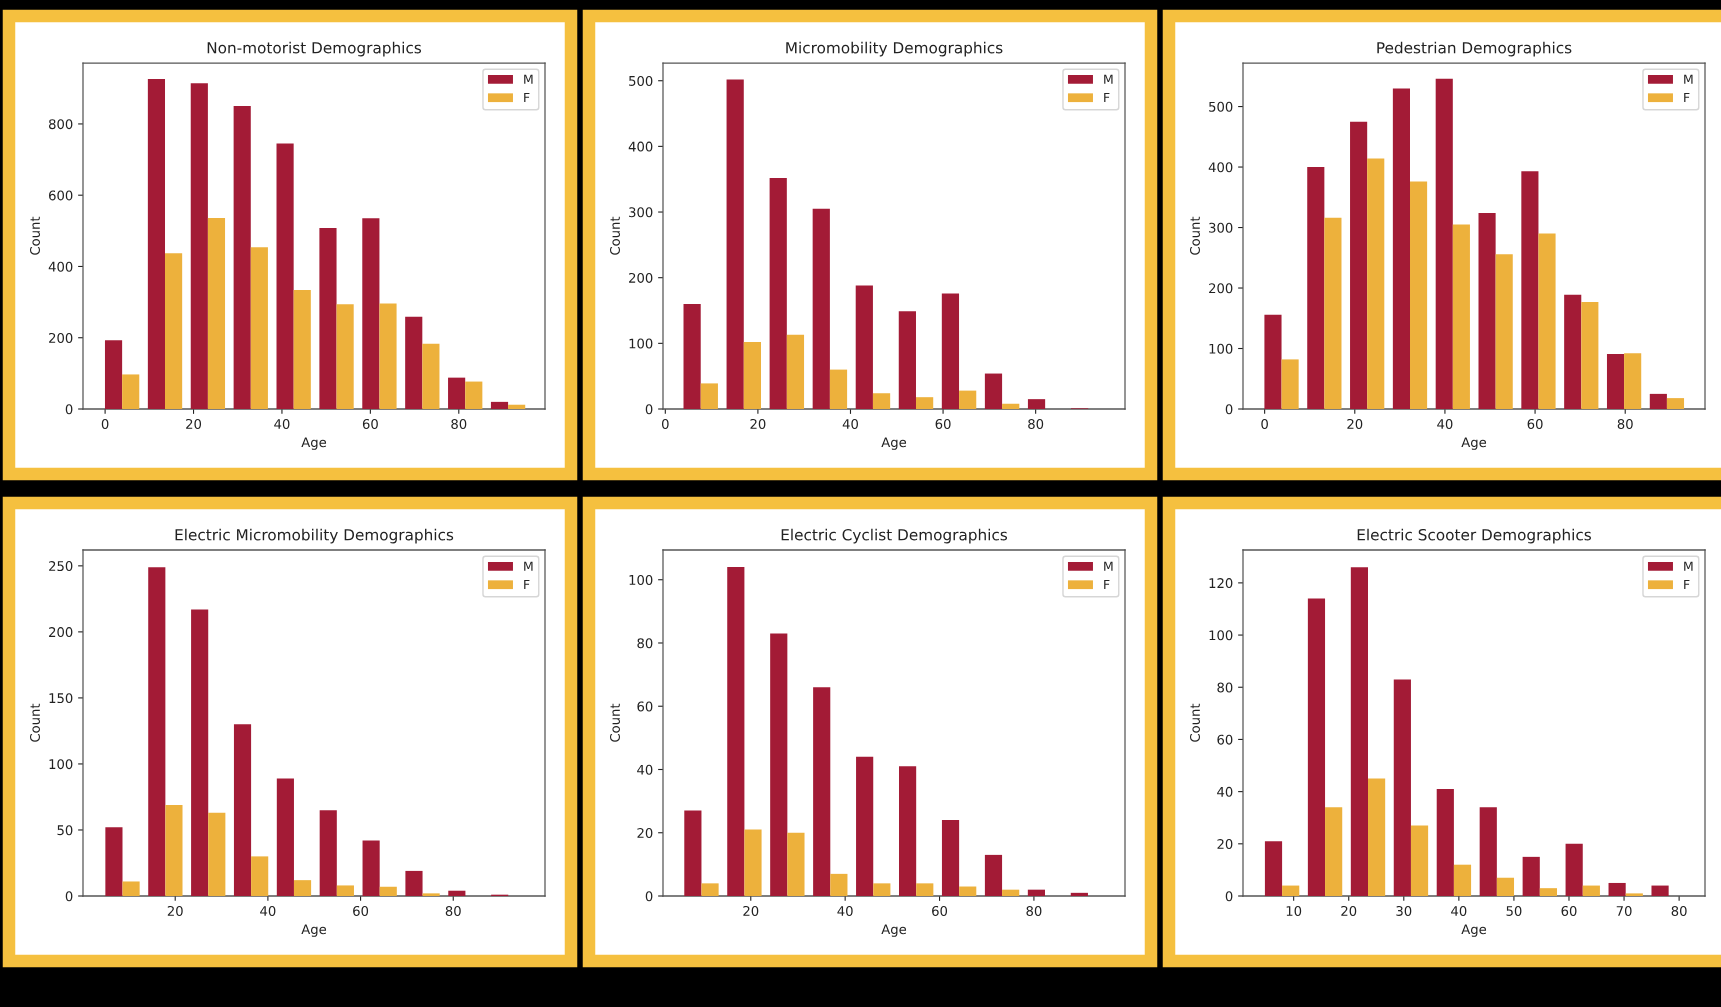  Describe the element at coordinates (1624, 910) in the screenshot. I see `x-tick-label: 70` at that location.